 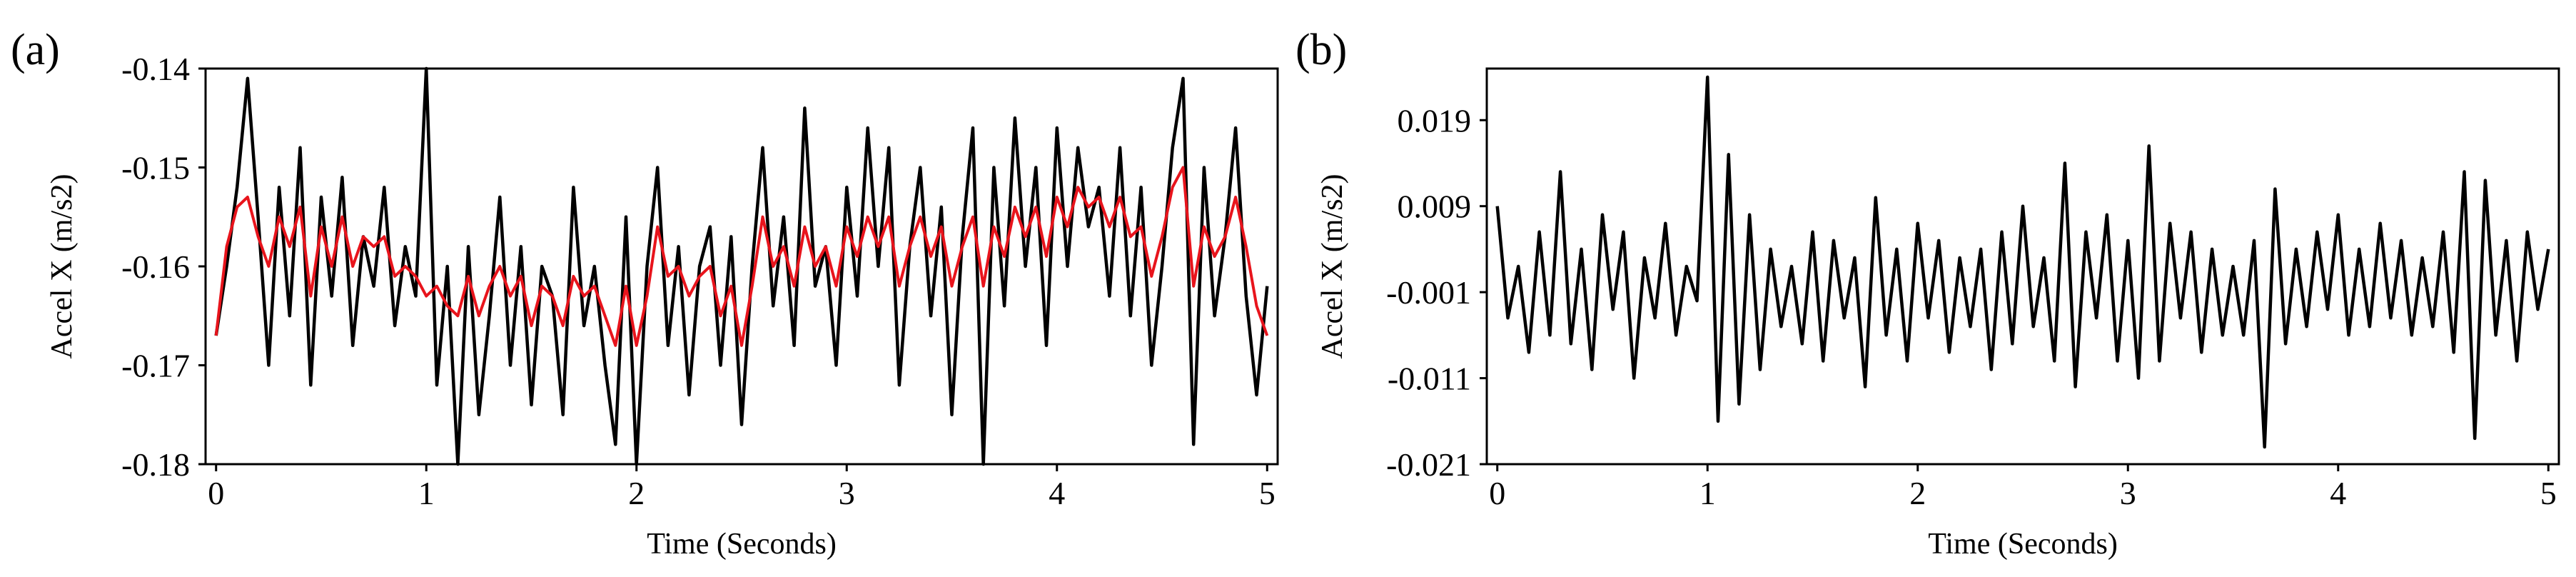 What do you see at coordinates (35, 50) in the screenshot?
I see `panel-label-a: (a)` at bounding box center [35, 50].